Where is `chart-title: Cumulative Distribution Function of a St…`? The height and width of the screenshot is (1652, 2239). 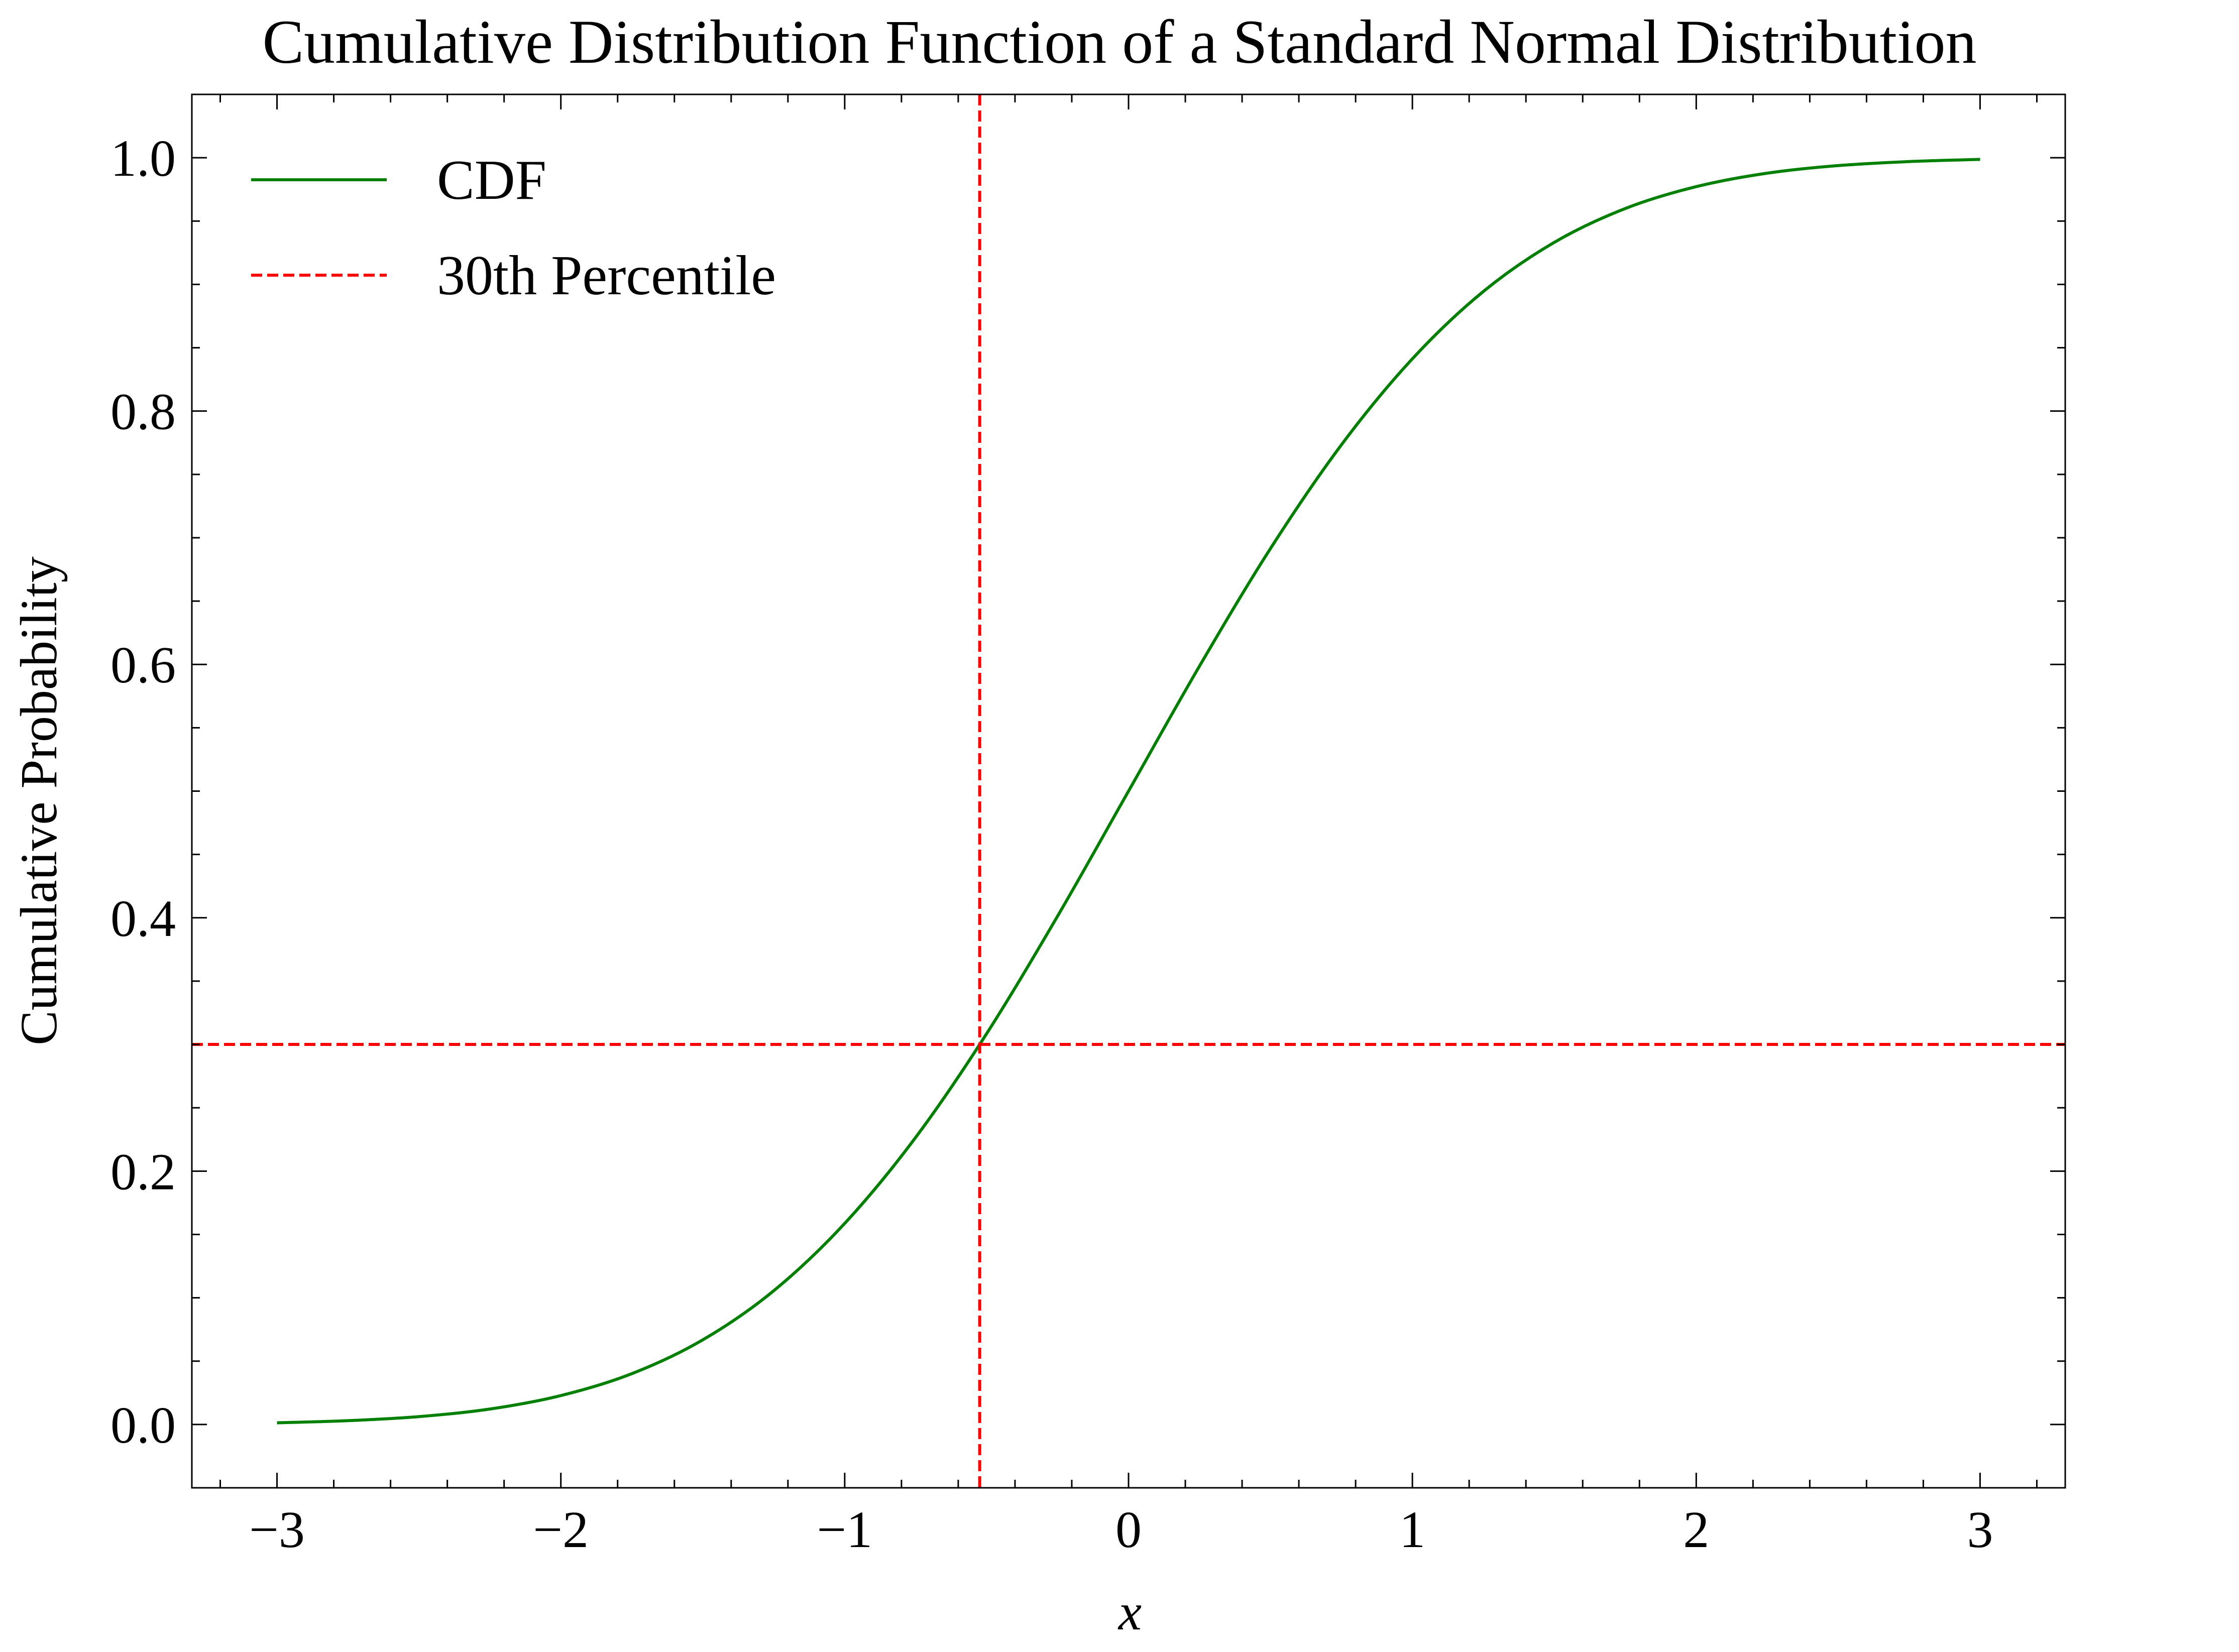 chart-title: Cumulative Distribution Function of a St… is located at coordinates (1119, 42).